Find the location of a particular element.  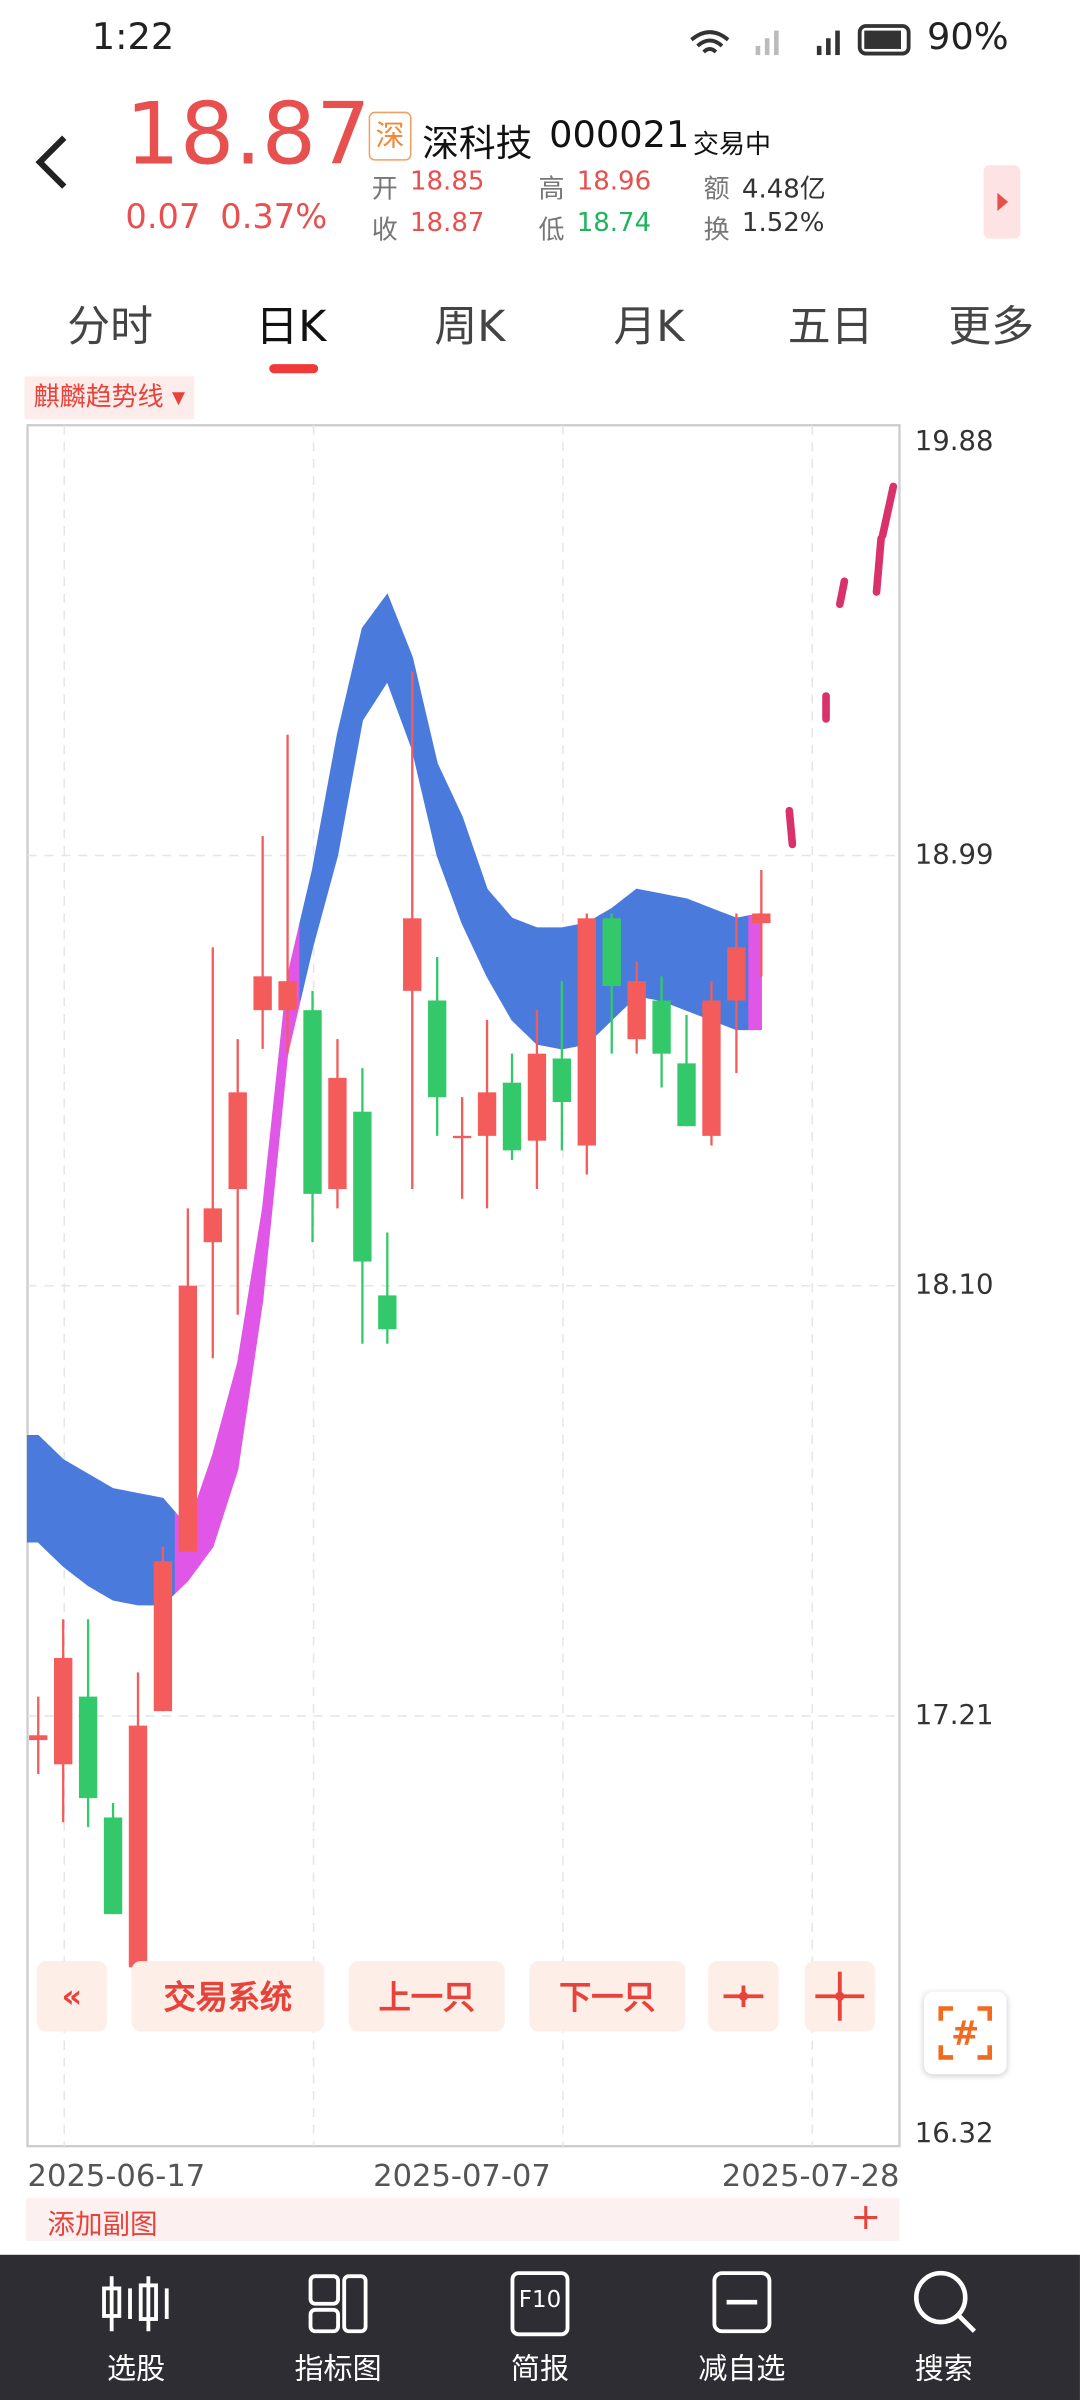

stat-value: 18.85 is located at coordinates (447, 182).